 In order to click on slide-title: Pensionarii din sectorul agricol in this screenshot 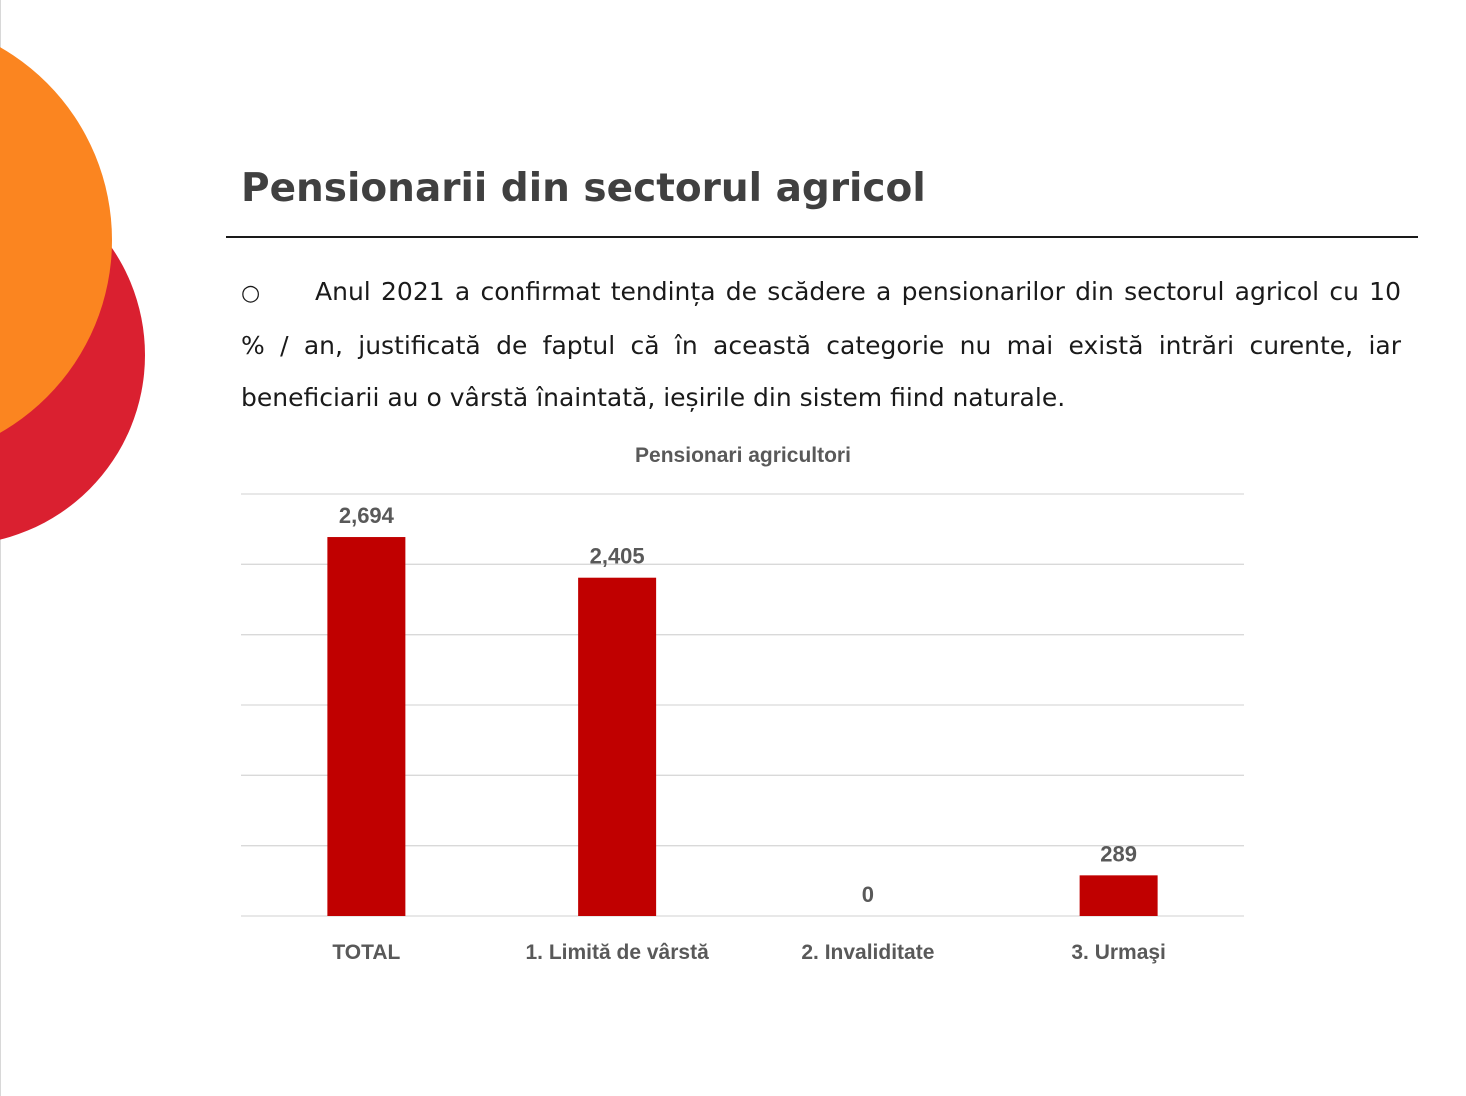, I will do `click(583, 188)`.